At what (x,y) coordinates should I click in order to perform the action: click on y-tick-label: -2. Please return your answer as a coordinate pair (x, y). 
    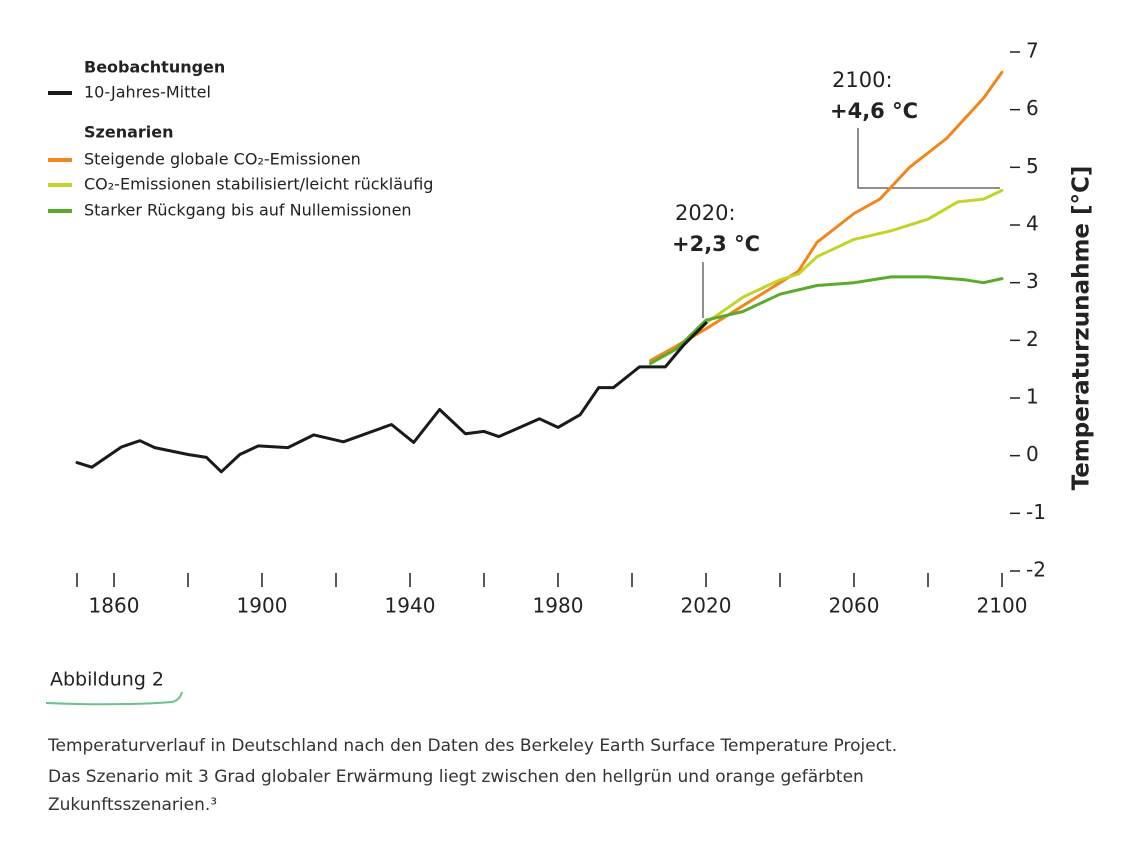
    Looking at the image, I should click on (1036, 570).